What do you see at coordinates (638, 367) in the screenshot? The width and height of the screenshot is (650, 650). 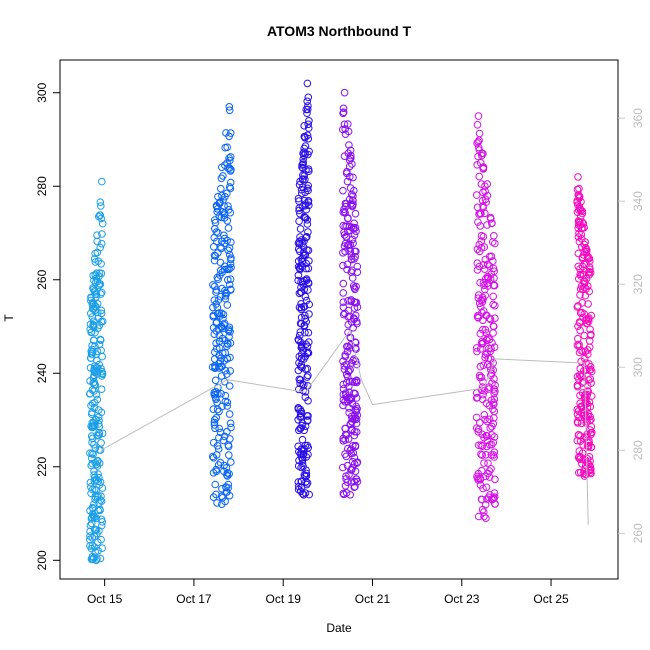 I see `y-tick-label-right: 300` at bounding box center [638, 367].